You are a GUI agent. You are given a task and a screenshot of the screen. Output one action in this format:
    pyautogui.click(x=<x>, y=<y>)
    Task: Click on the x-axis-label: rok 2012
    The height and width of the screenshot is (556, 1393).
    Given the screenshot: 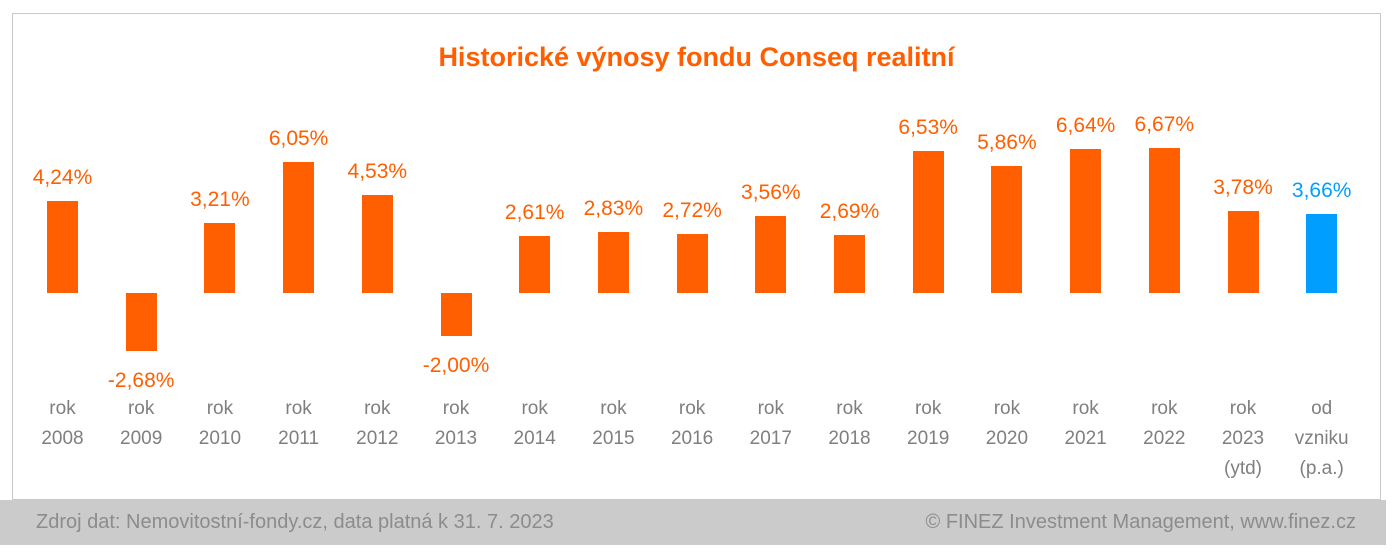 What is the action you would take?
    pyautogui.click(x=377, y=423)
    